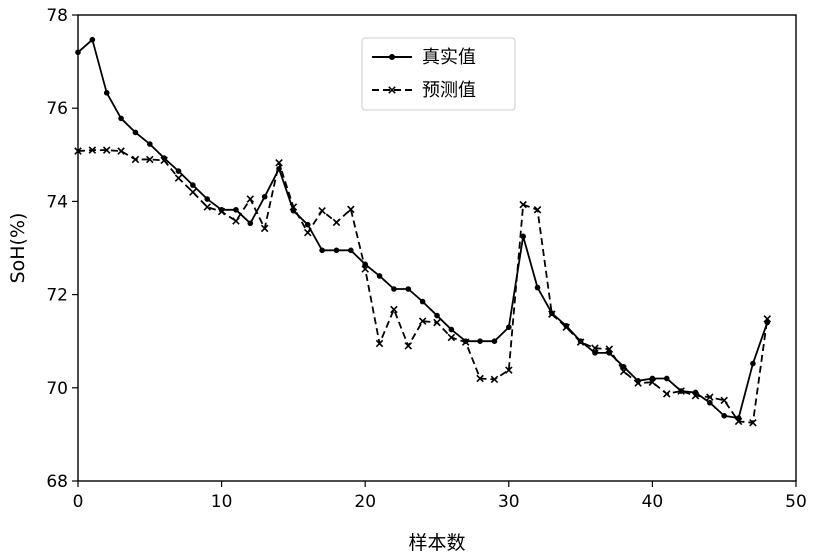 This screenshot has width=815, height=558. Describe the element at coordinates (436, 543) in the screenshot. I see `x-axis-title: 样本数` at that location.